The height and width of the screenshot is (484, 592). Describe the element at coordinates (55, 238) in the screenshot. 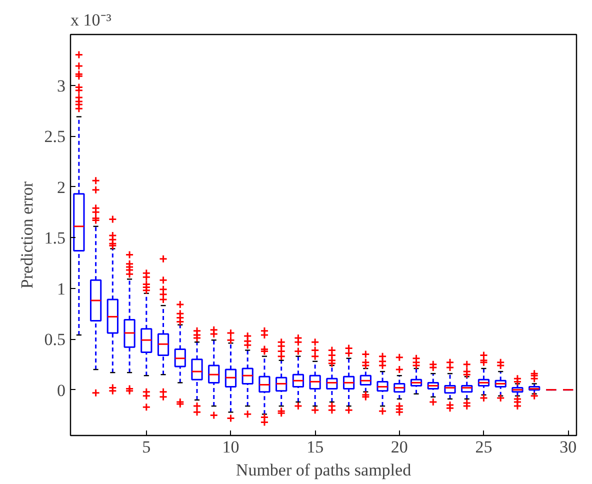

I see `y-tick-label: 1.5` at that location.